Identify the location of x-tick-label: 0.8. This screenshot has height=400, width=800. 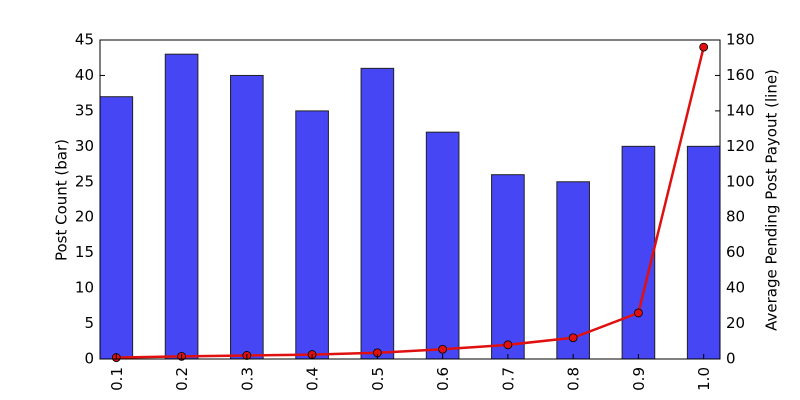
(574, 379).